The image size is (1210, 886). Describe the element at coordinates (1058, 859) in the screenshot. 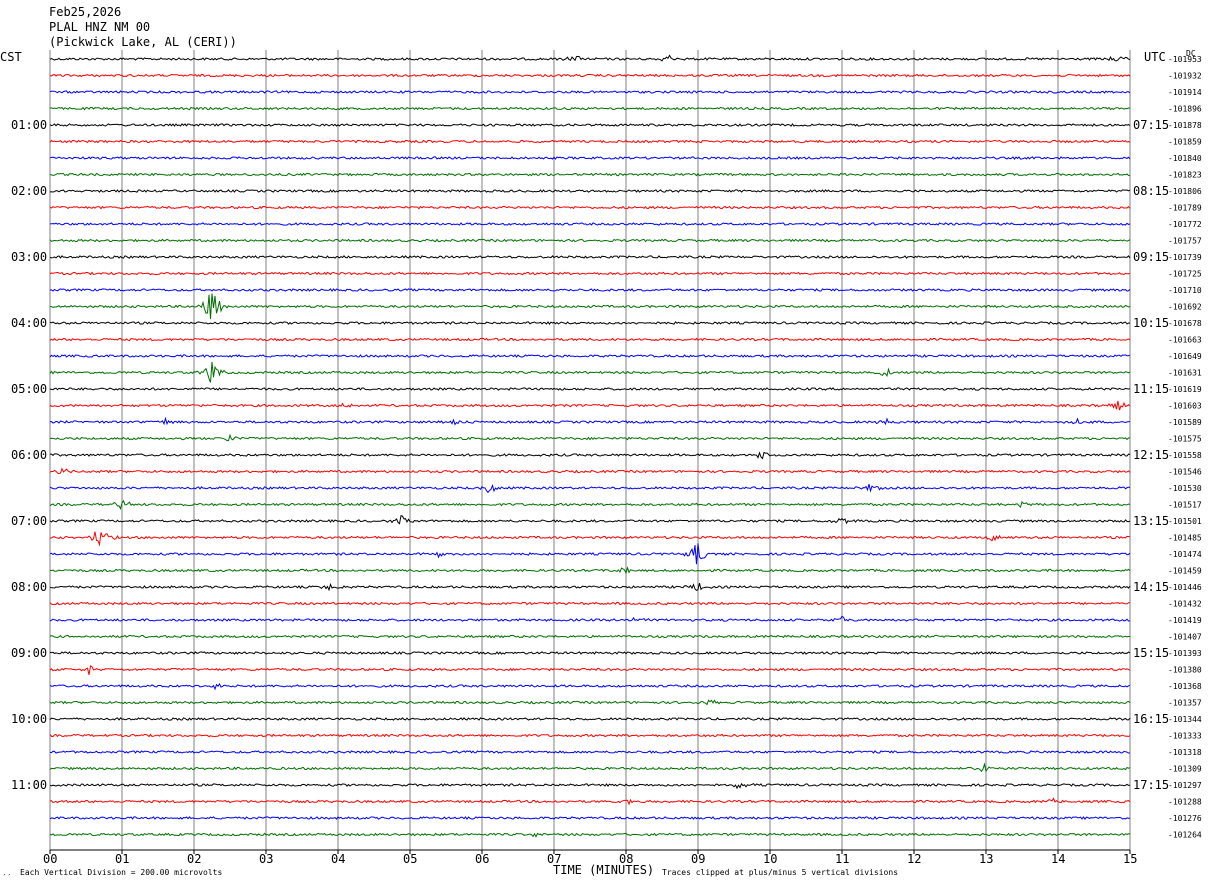

I see `x-tick-label: 14` at that location.